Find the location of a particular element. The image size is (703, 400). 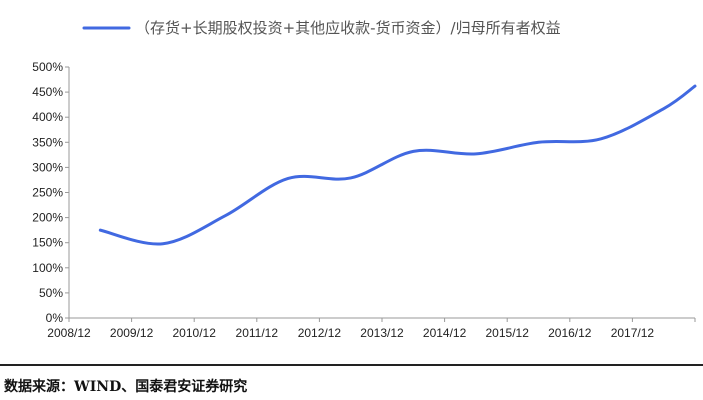

y-tick-label: 450% is located at coordinates (47, 92).